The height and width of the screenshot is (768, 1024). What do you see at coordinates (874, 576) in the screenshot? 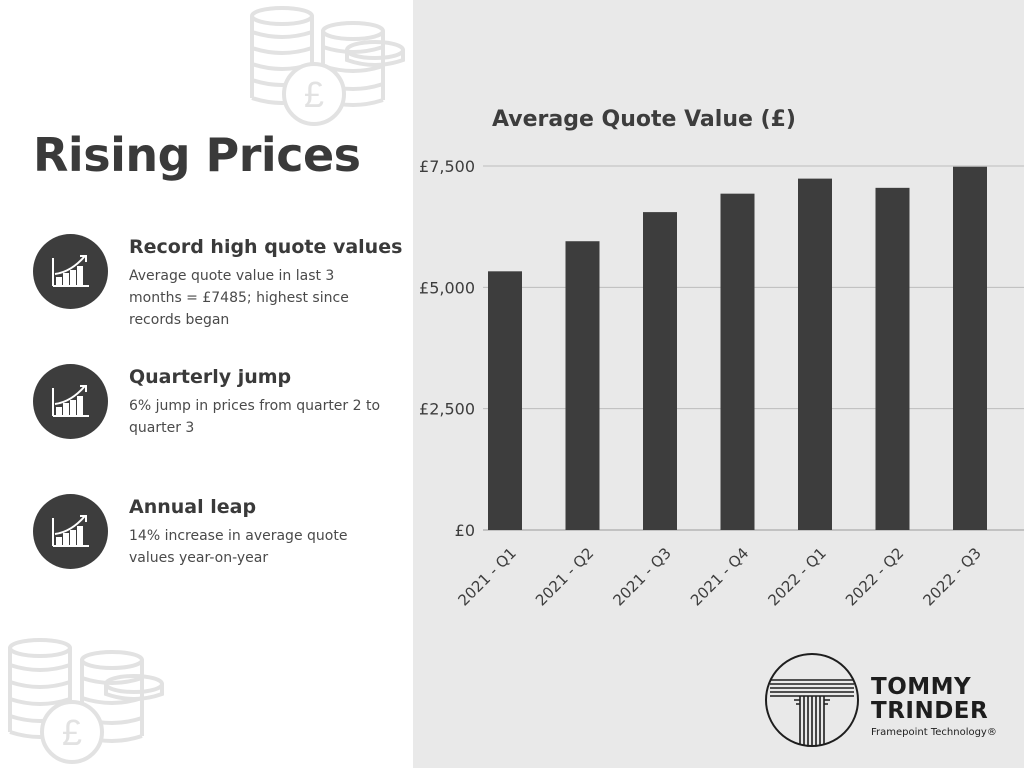
I see `x-tick-label: 2022 - Q2` at bounding box center [874, 576].